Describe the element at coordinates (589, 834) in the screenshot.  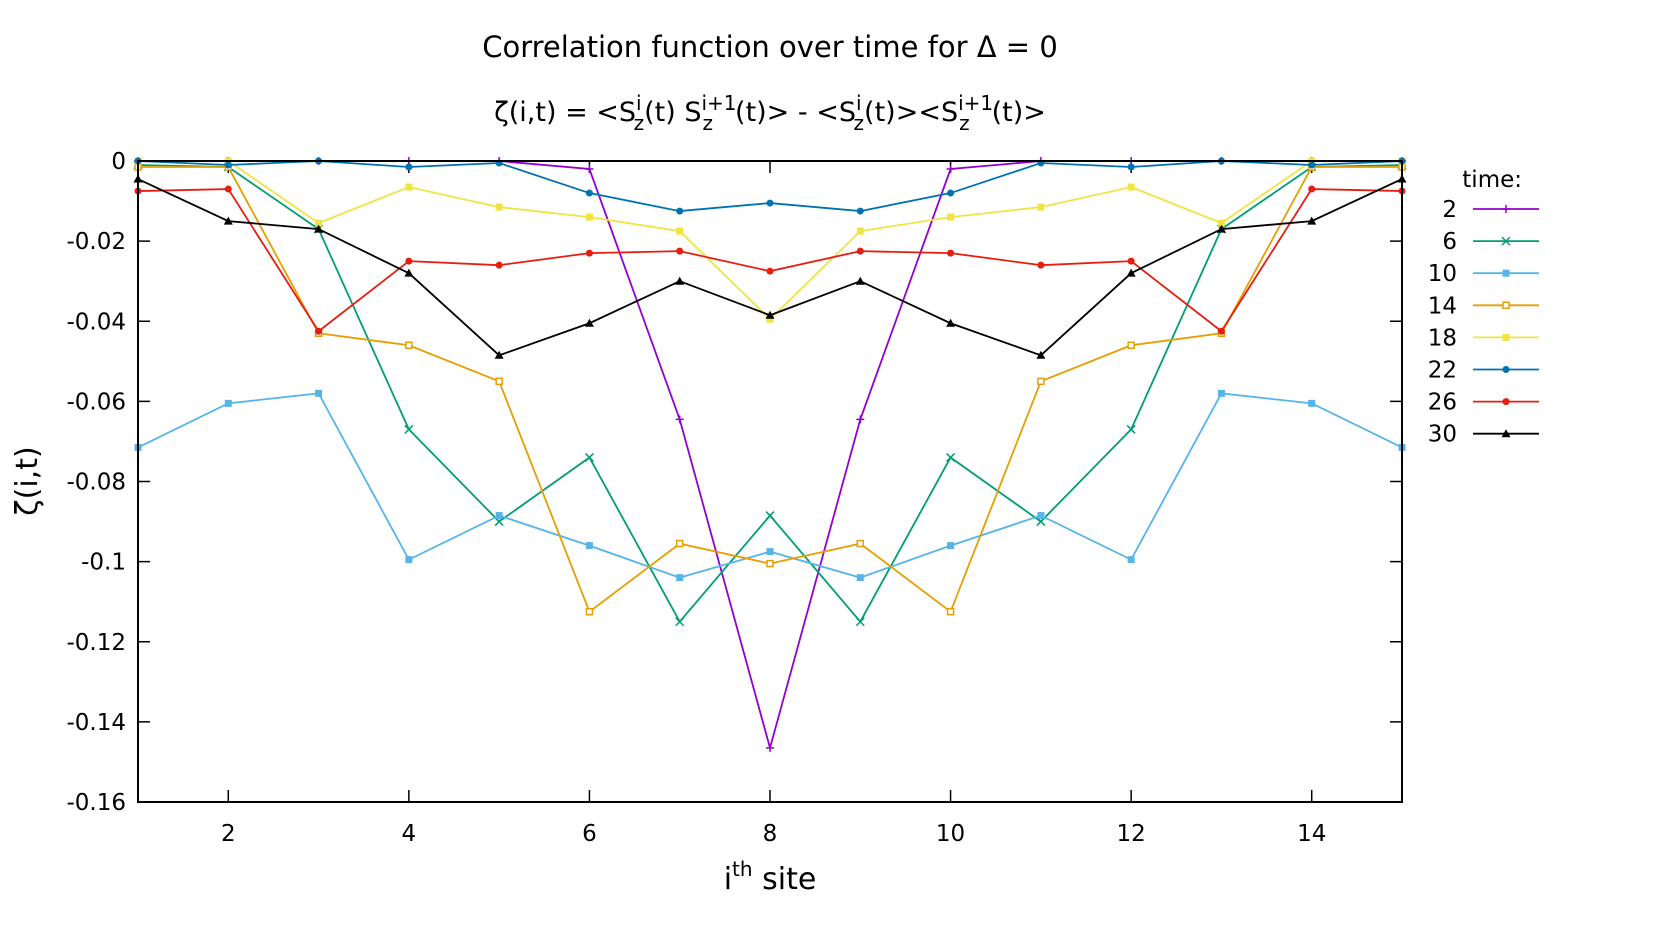
I see `x-tick-label: 6` at that location.